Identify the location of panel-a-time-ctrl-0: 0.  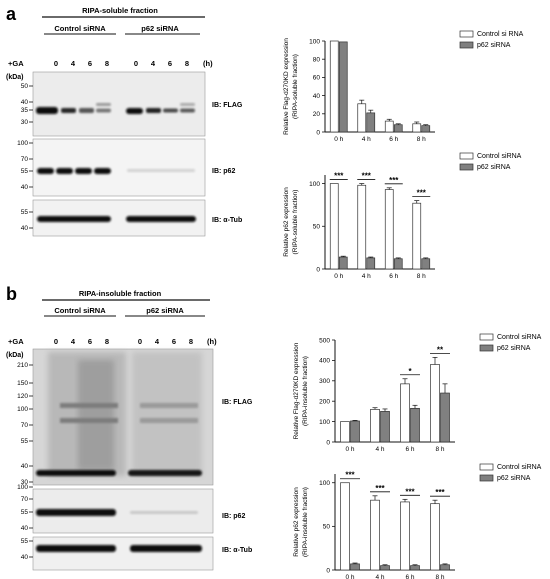
(56, 63).